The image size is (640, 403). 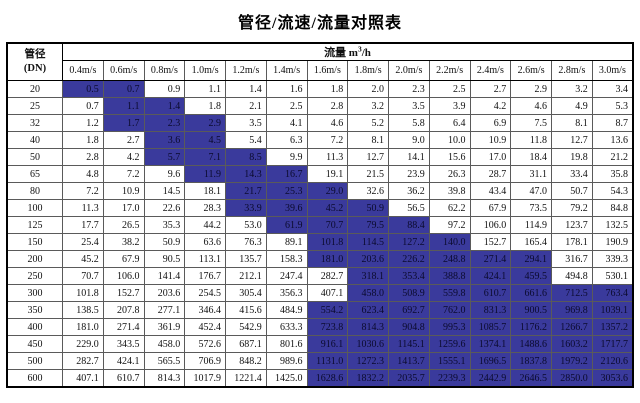 What do you see at coordinates (490, 140) in the screenshot?
I see `flow-value-cell: 10.9` at bounding box center [490, 140].